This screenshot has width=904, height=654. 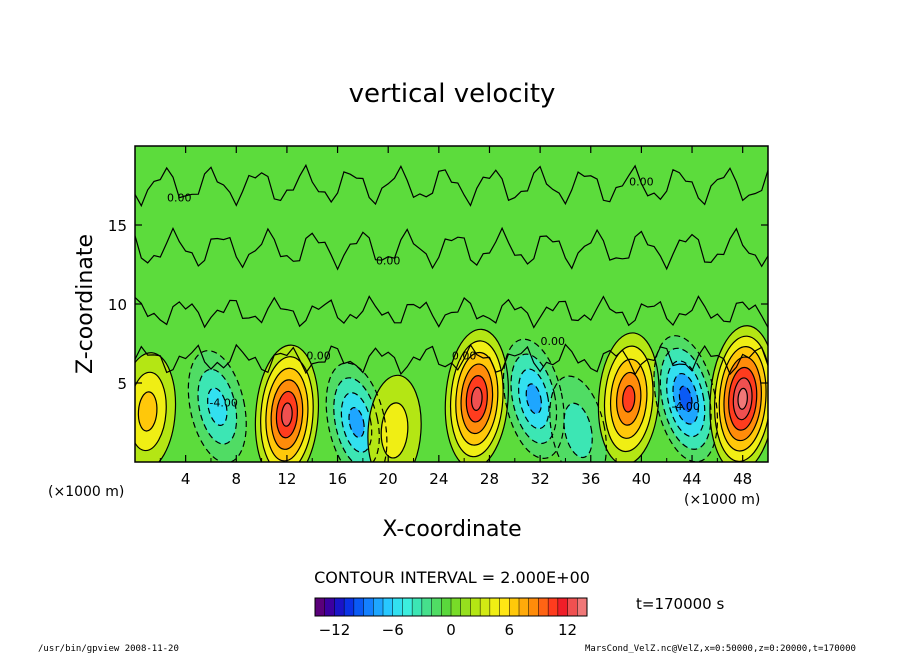 I want to click on x-tick-label: 36, so click(x=590, y=479).